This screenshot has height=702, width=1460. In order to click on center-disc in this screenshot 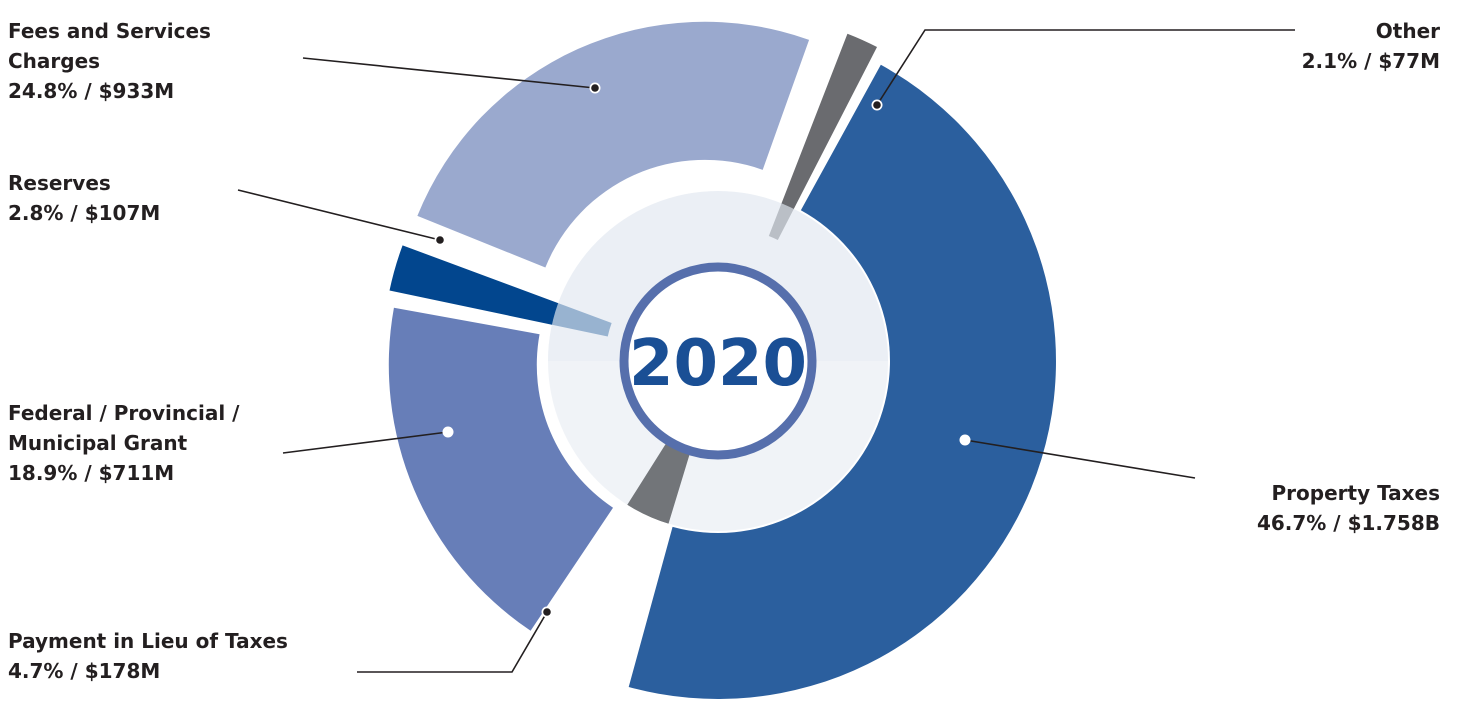, I will do `click(718, 361)`.